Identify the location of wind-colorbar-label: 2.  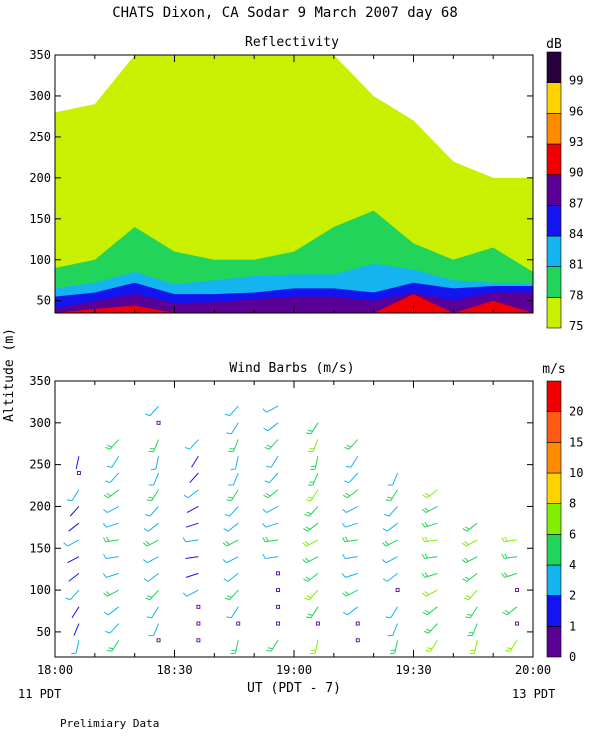
(572, 596).